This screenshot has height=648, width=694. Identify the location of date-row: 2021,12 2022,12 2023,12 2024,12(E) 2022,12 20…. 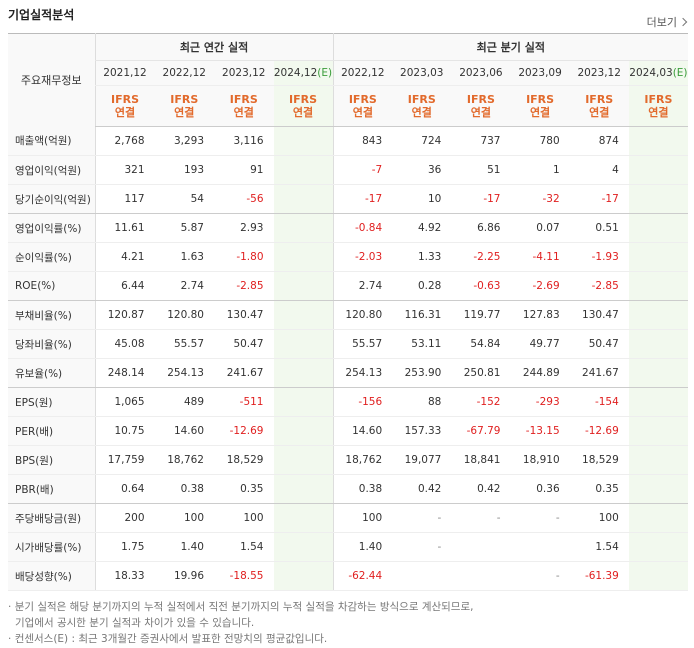
(348, 73).